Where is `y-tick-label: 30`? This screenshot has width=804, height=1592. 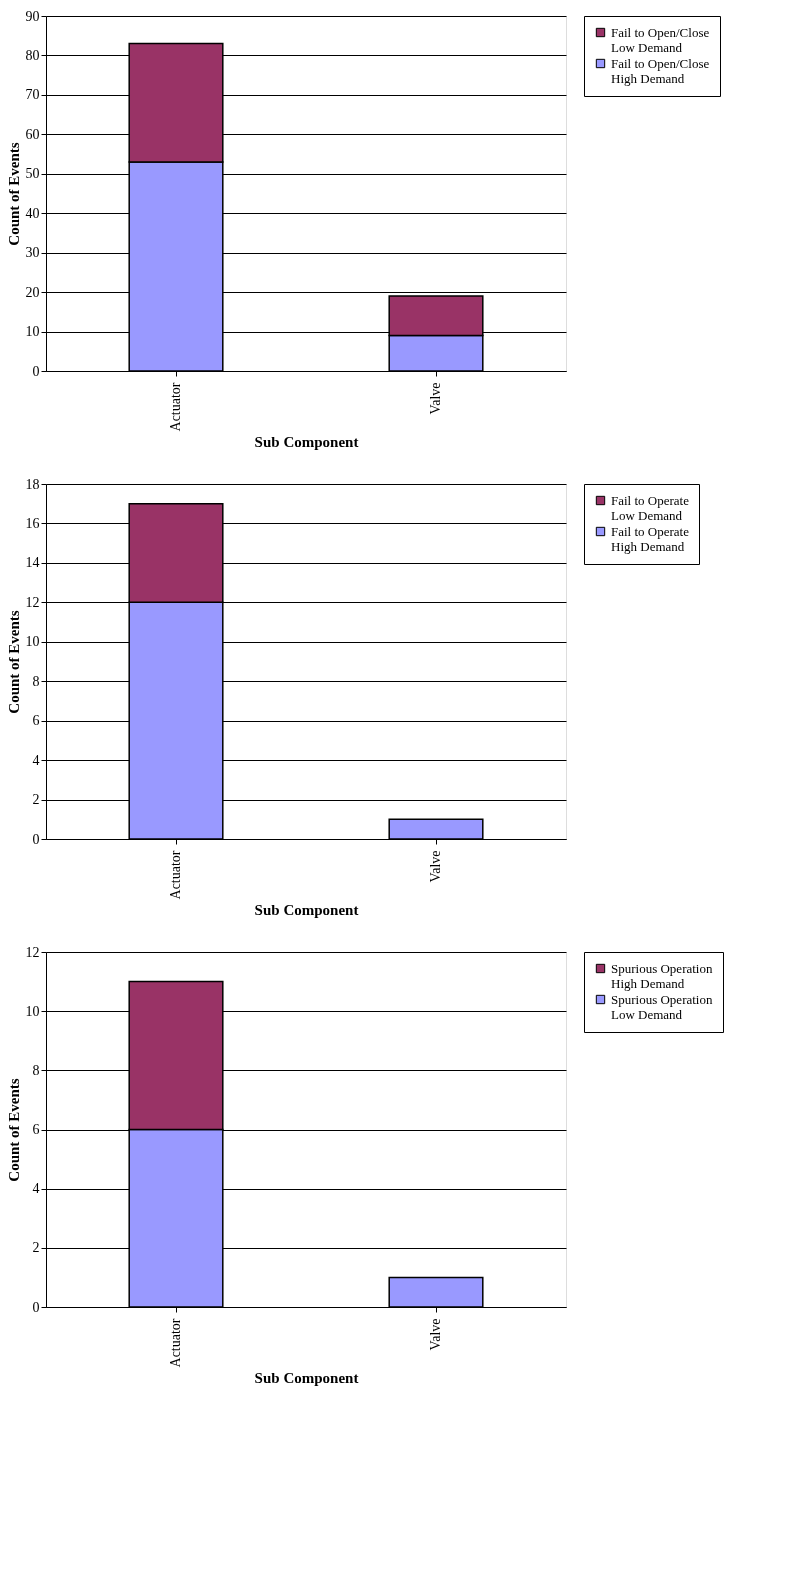 y-tick-label: 30 is located at coordinates (32, 253).